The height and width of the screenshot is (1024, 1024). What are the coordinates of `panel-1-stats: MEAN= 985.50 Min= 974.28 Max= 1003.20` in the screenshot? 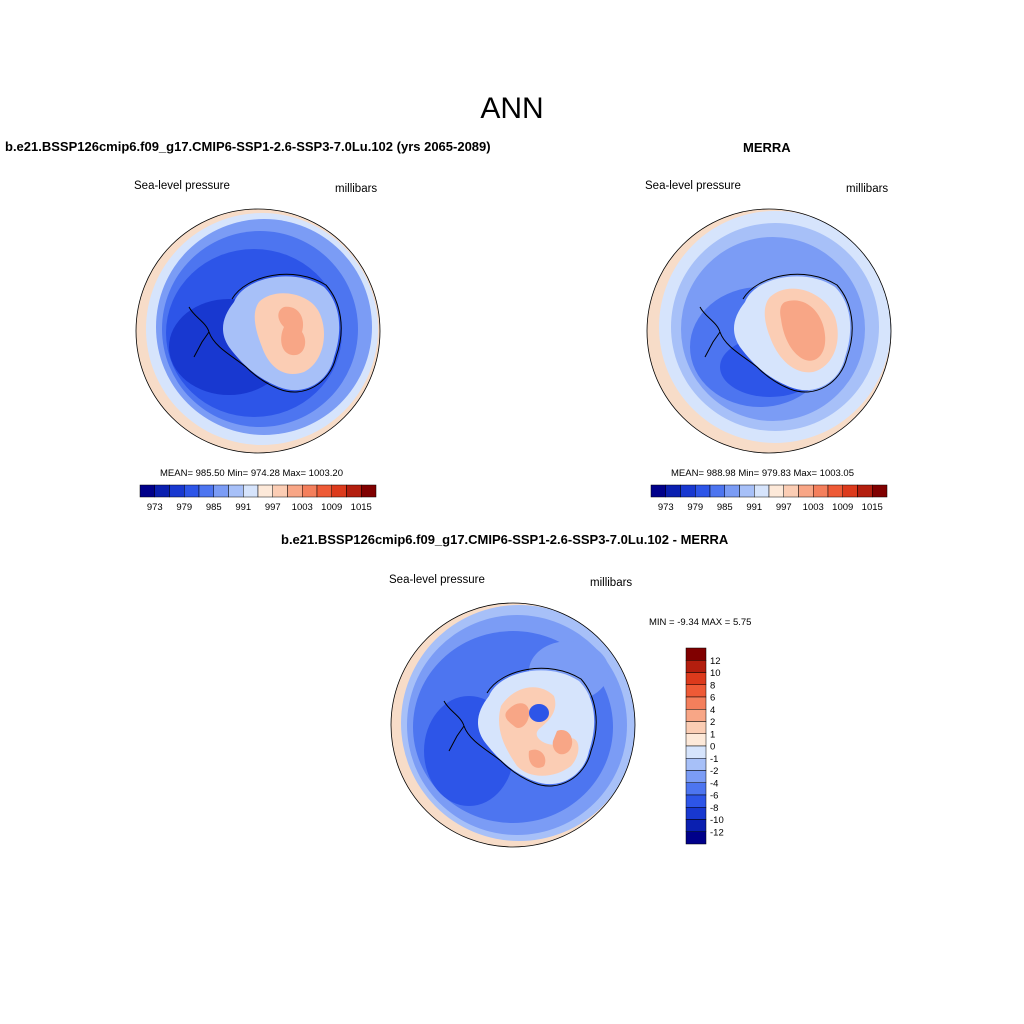 It's located at (251, 473).